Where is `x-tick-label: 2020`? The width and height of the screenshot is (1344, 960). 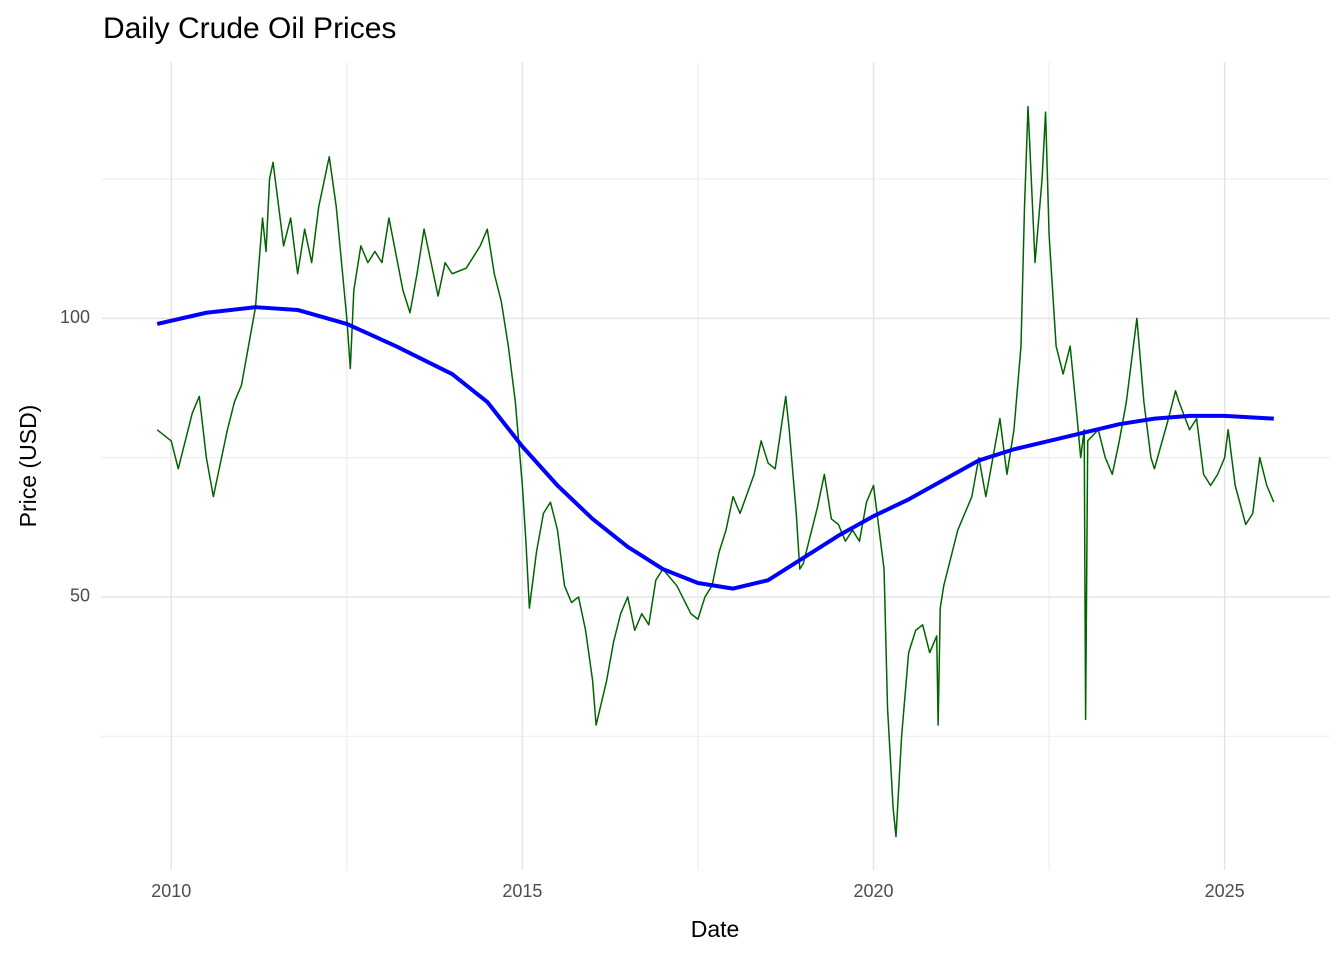
x-tick-label: 2020 is located at coordinates (873, 891).